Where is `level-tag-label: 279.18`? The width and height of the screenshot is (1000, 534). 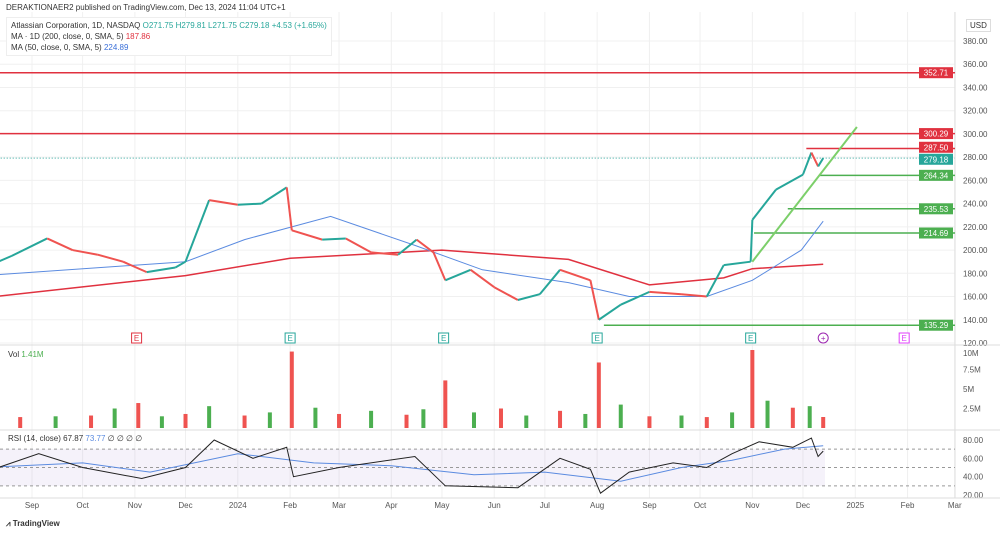 level-tag-label: 279.18 is located at coordinates (936, 159).